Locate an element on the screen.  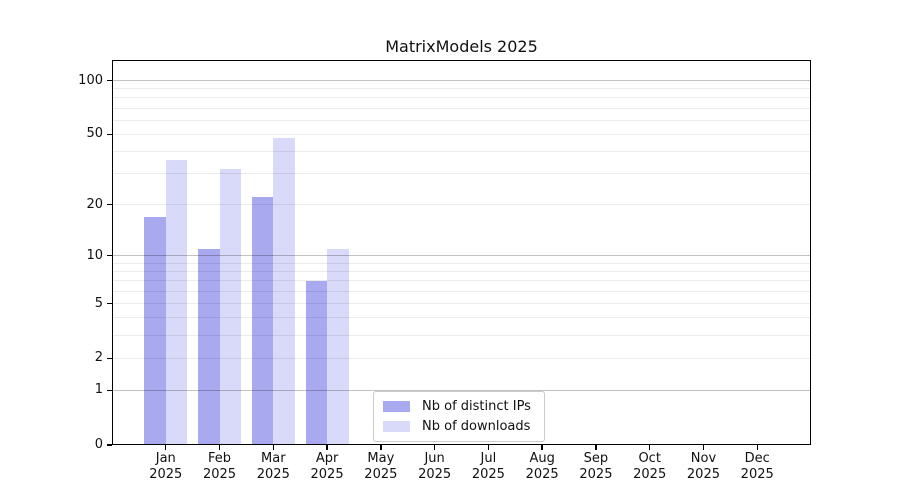
bar-downloads-mar is located at coordinates (284, 291).